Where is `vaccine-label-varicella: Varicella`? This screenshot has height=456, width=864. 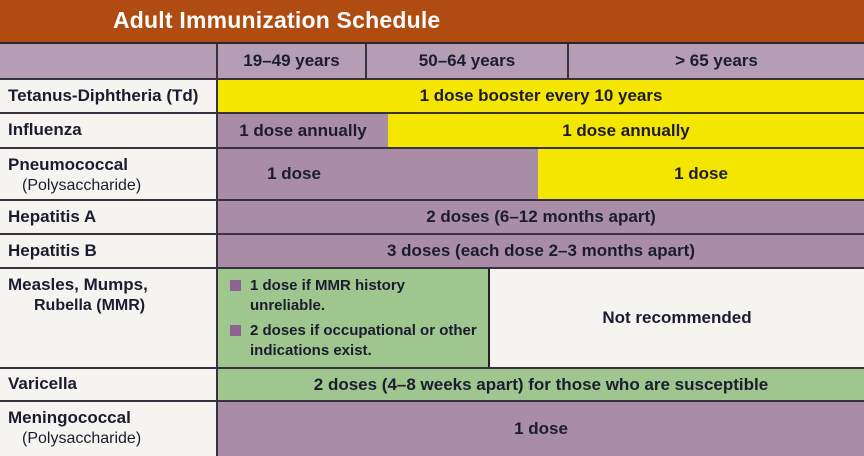 vaccine-label-varicella: Varicella is located at coordinates (109, 384).